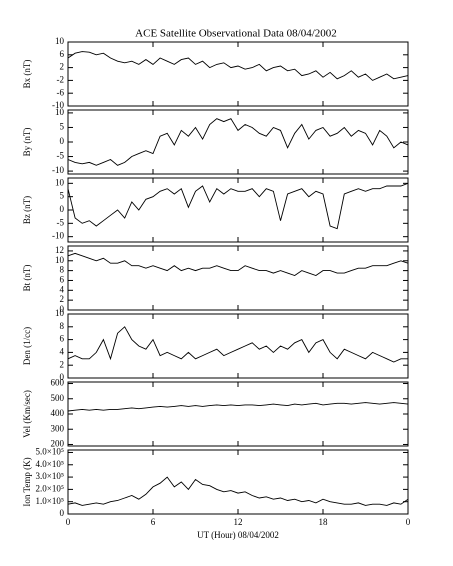 This screenshot has width=453, height=566. What do you see at coordinates (153, 522) in the screenshot?
I see `x-tick-label: 6` at bounding box center [153, 522].